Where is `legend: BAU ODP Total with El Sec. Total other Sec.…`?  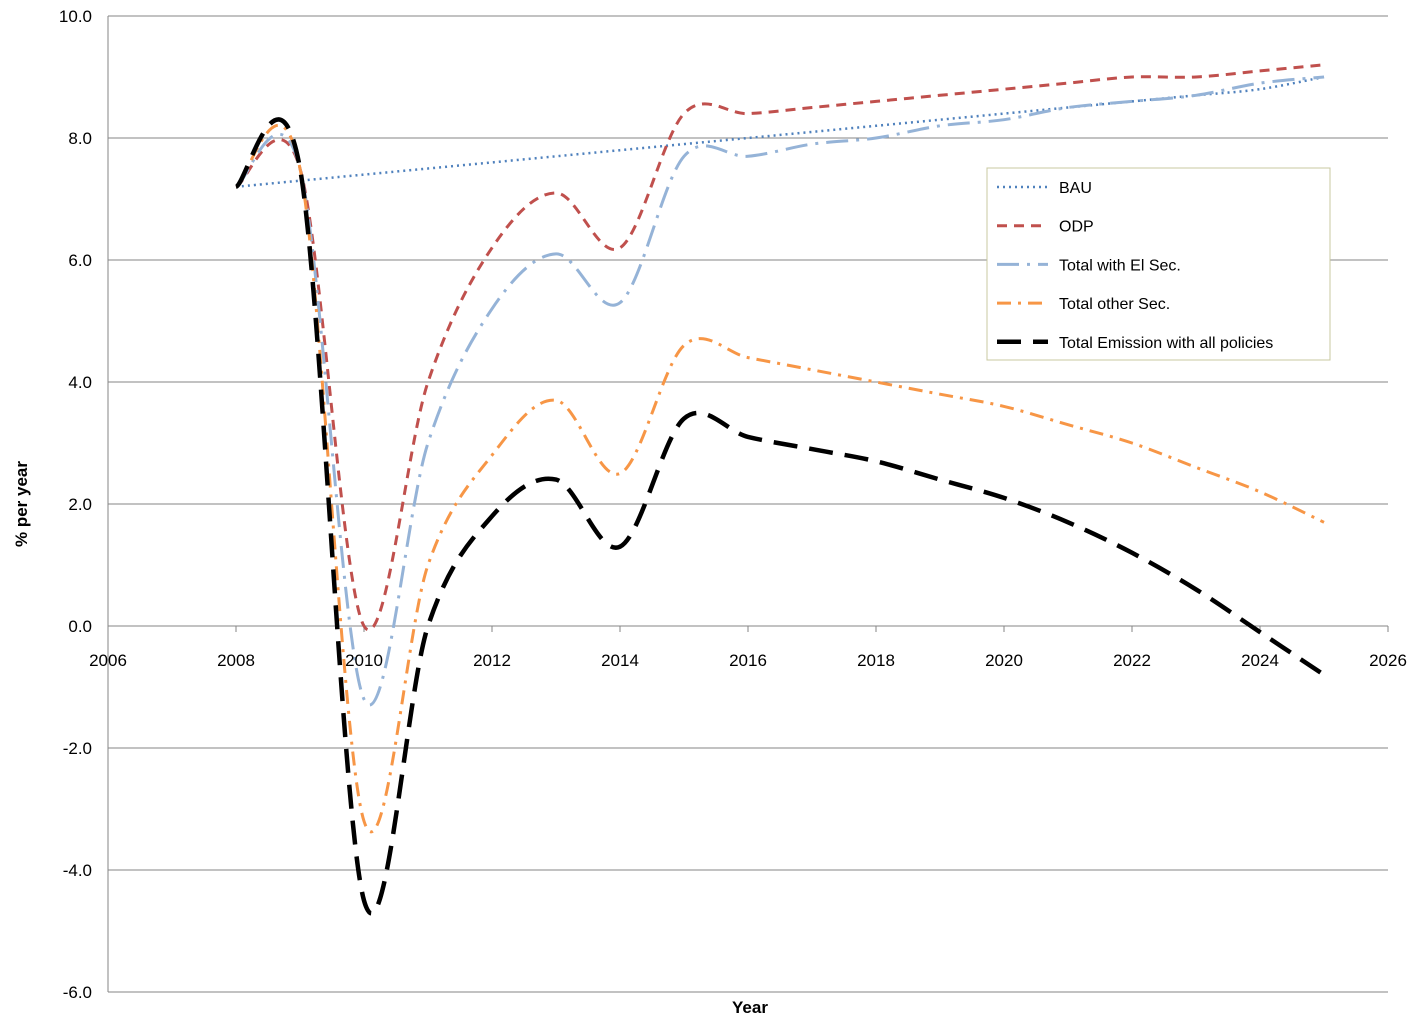
legend: BAU ODP Total with El Sec. Total other Sec.… is located at coordinates (1158, 264).